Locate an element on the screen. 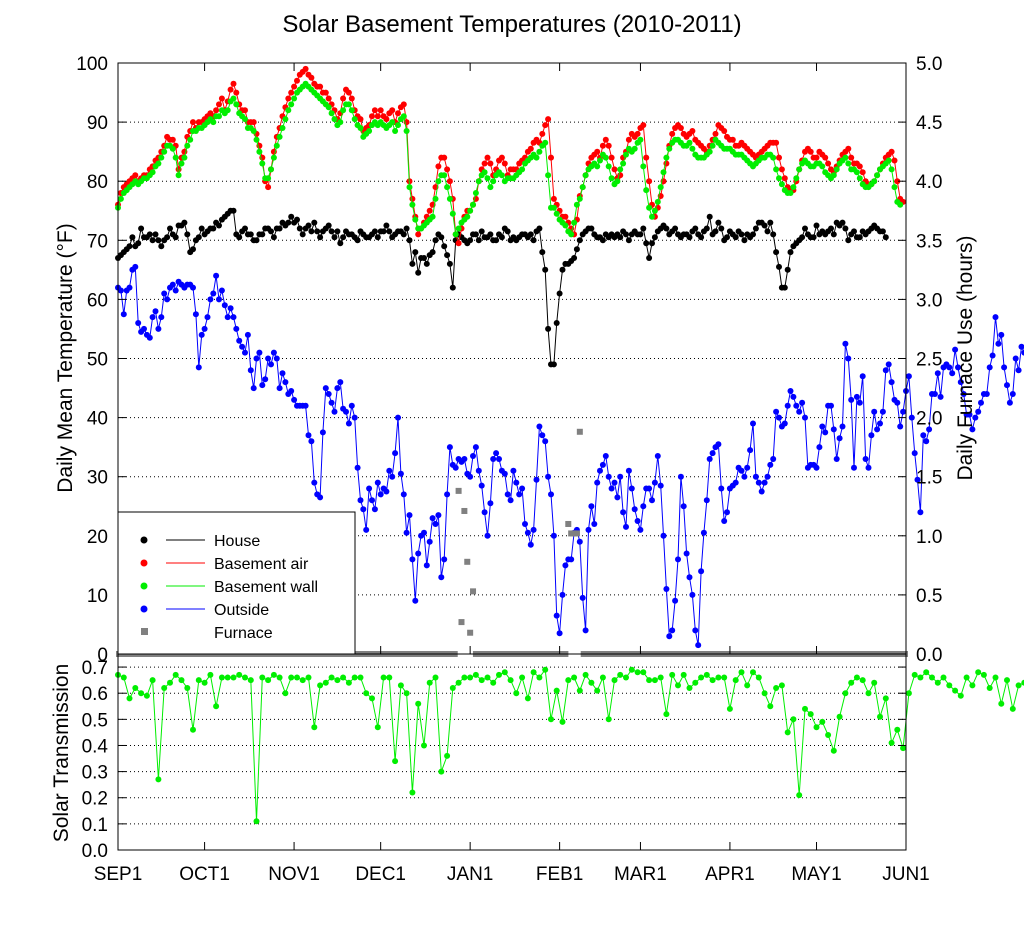 The width and height of the screenshot is (1024, 930). y2-tick-label: 1.5 is located at coordinates (929, 478).